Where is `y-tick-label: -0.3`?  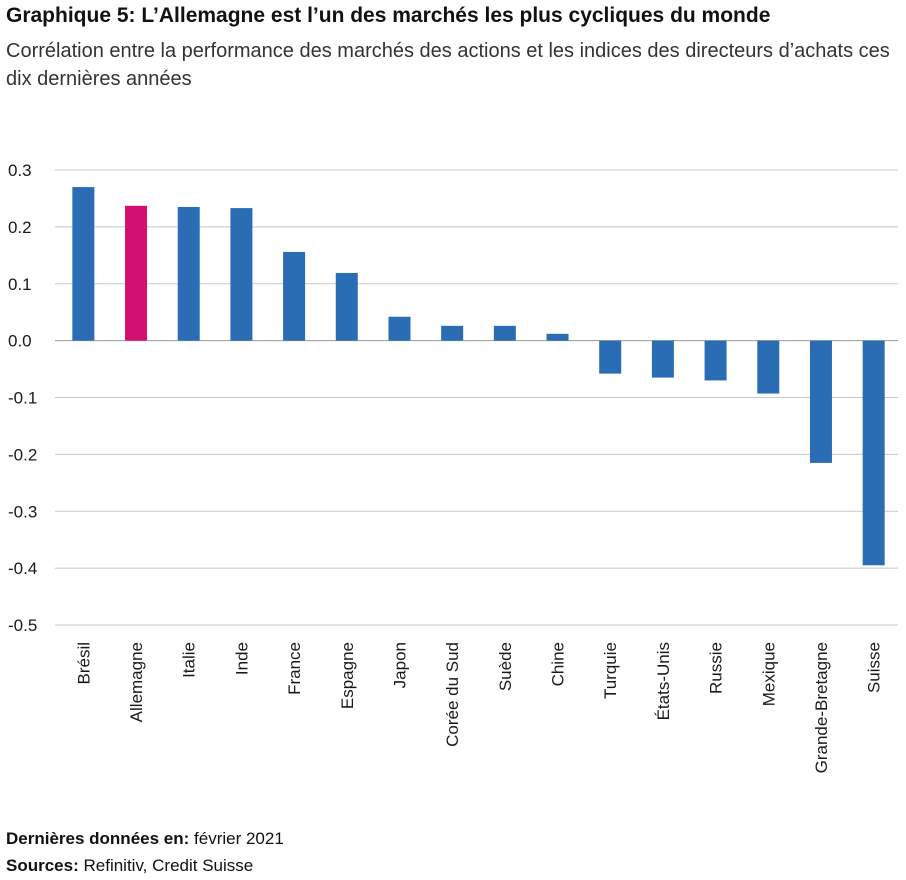
y-tick-label: -0.3 is located at coordinates (22, 511).